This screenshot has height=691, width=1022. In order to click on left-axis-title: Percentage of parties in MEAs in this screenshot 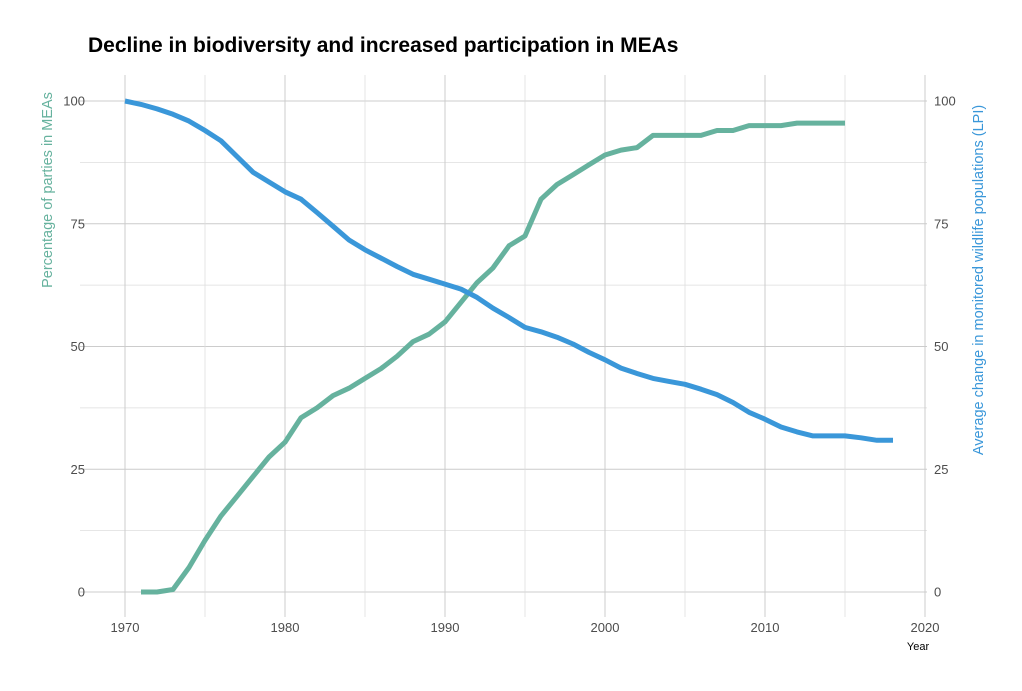, I will do `click(48, 190)`.